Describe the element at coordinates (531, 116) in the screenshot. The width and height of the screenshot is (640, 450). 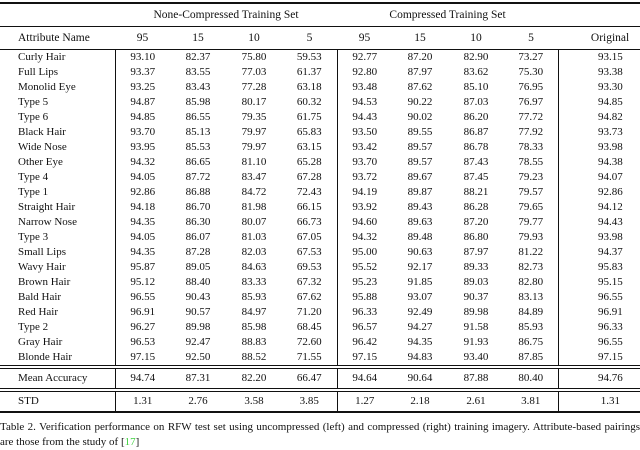
I see `value-cell: 77.72` at that location.